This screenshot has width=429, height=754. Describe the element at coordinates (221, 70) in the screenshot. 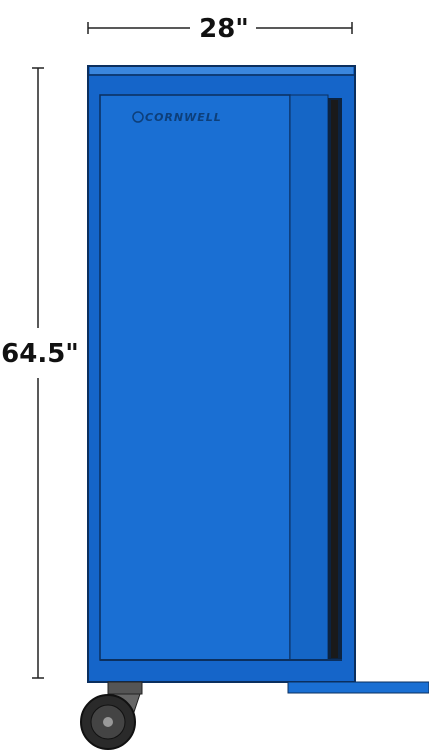

I see `cabinet-top` at that location.